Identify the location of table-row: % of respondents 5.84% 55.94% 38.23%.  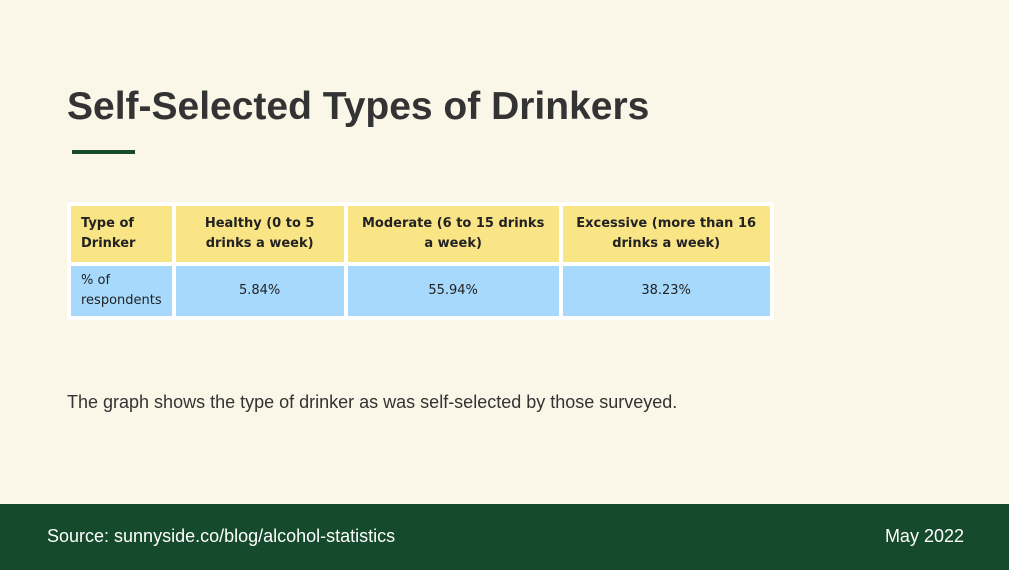
(420, 291).